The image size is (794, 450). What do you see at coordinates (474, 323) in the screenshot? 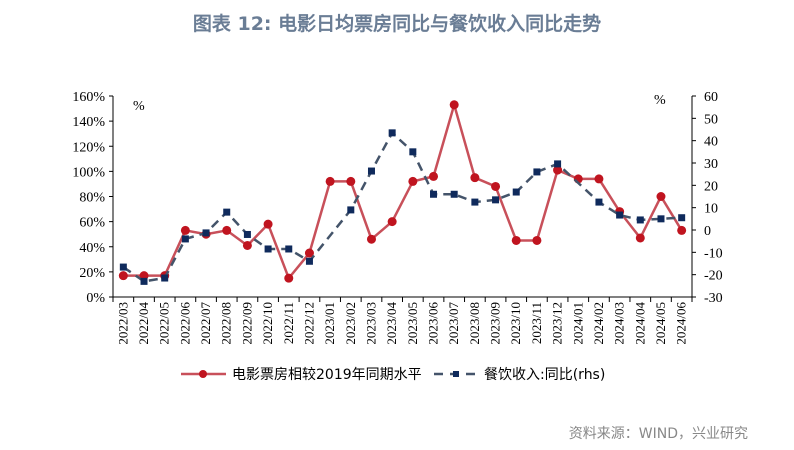
I see `x-axis-tick-label: 2023/08` at bounding box center [474, 323].